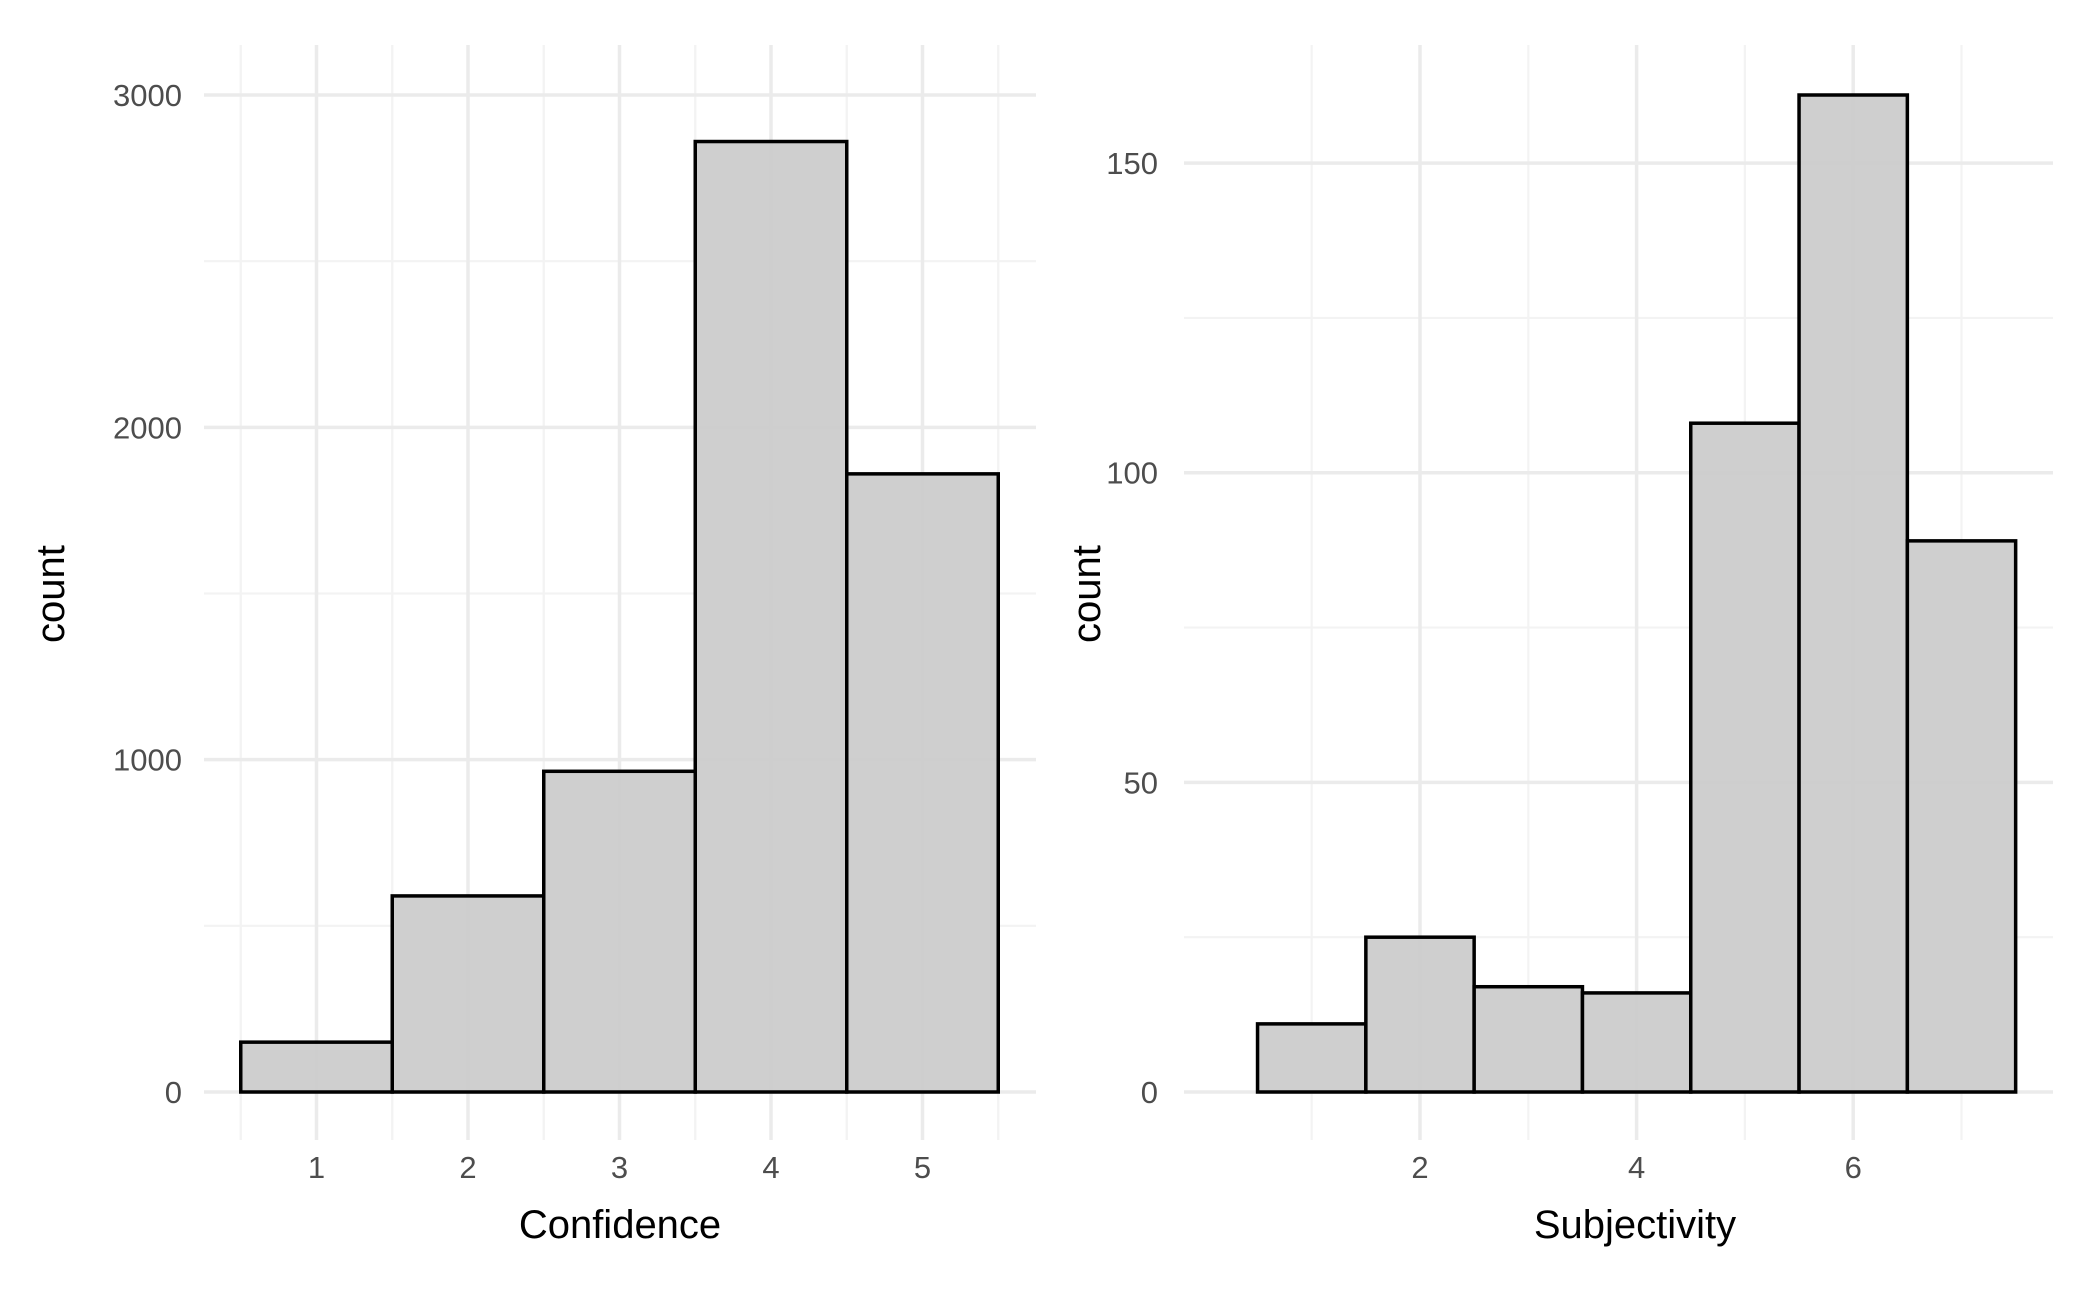 The image size is (2093, 1294). What do you see at coordinates (1132, 163) in the screenshot?
I see `subjectivity-y-tick-label: 150` at bounding box center [1132, 163].